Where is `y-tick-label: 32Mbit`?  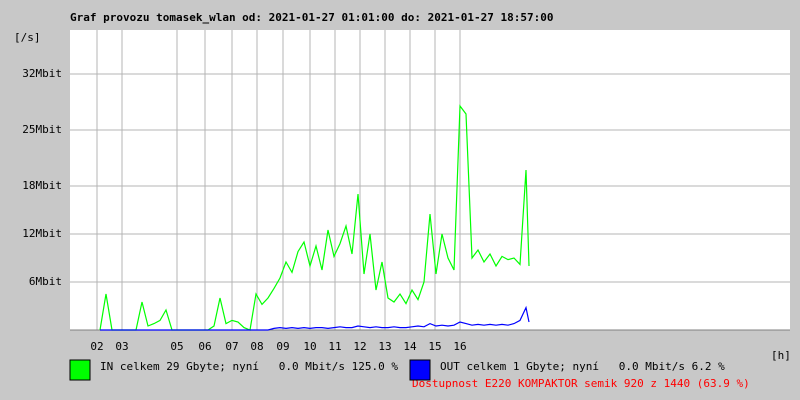 y-tick-label: 32Mbit is located at coordinates (42, 73).